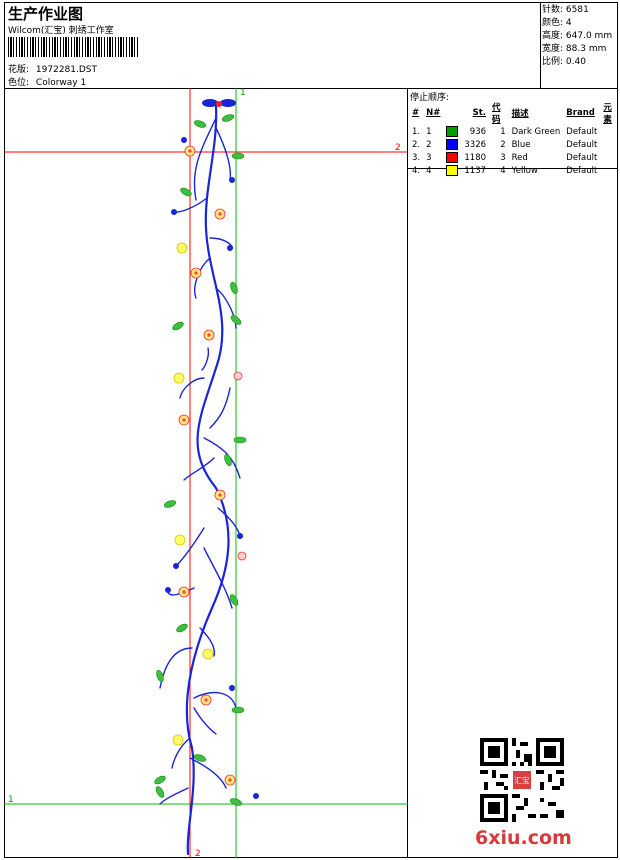 This screenshot has height=860, width=620. I want to click on flowers, so click(209, 465).